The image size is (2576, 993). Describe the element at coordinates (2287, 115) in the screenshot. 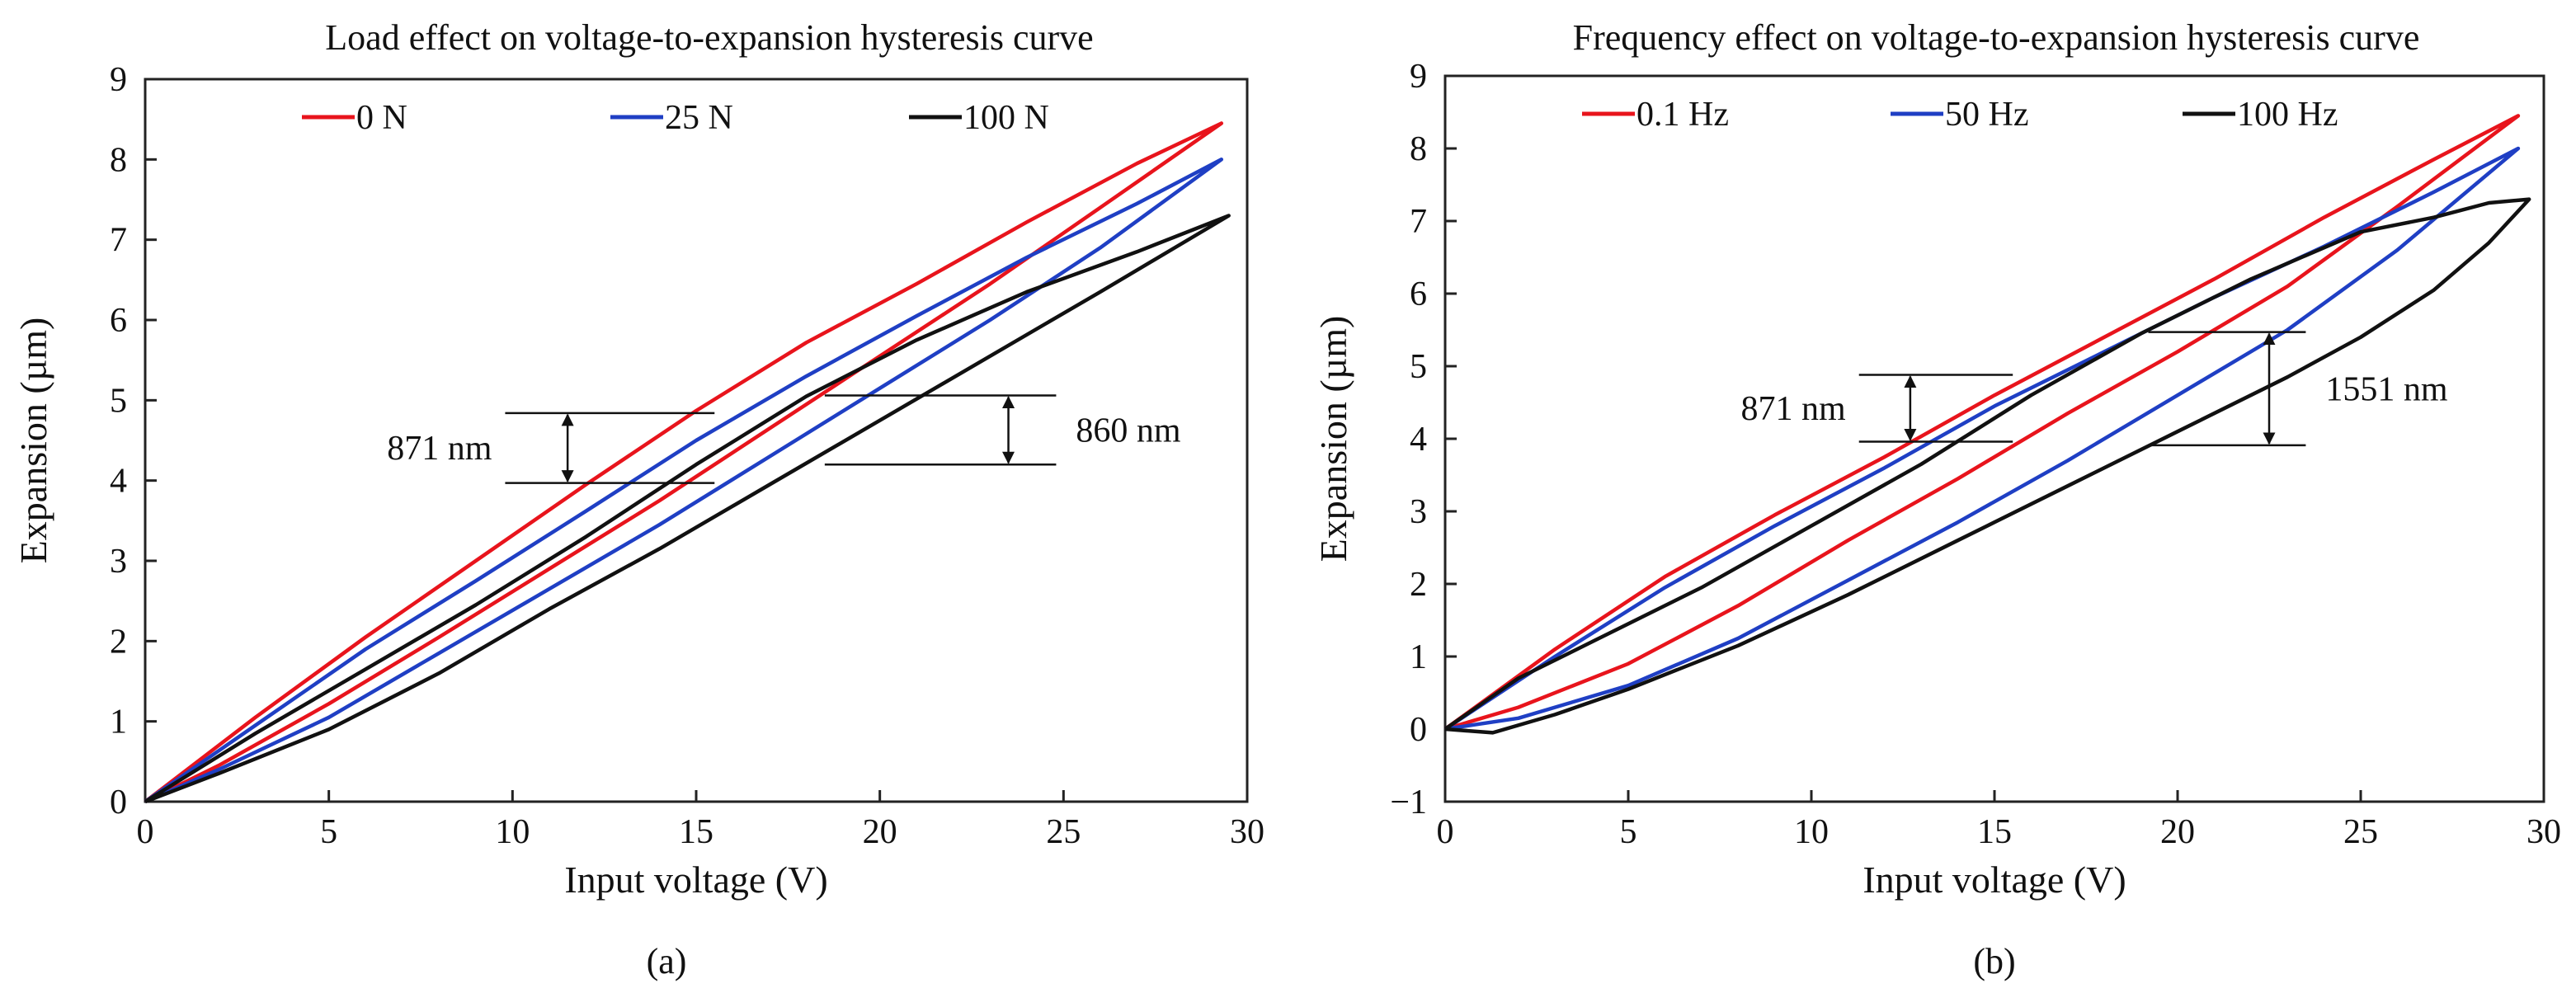

I see `legend-label: 100 Hz` at that location.